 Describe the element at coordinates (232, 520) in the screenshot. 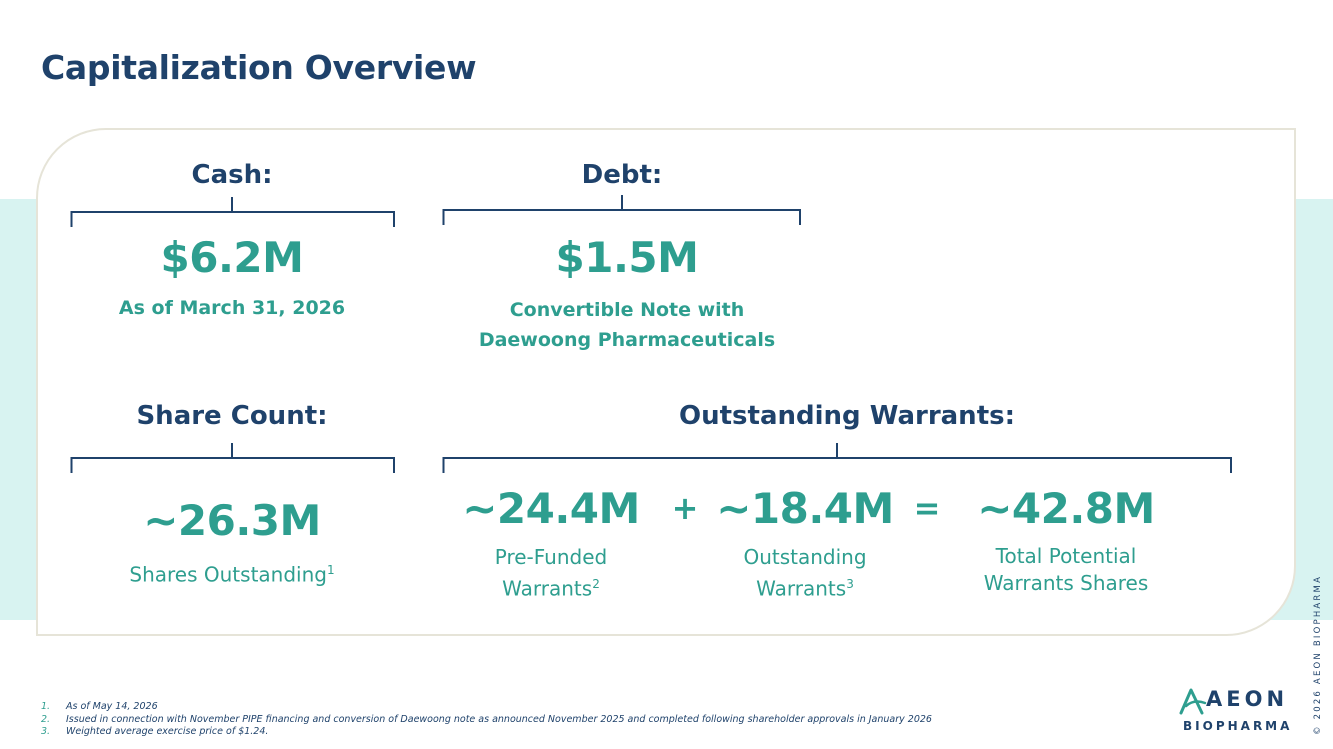

I see `shares-value: ~26.3M` at that location.